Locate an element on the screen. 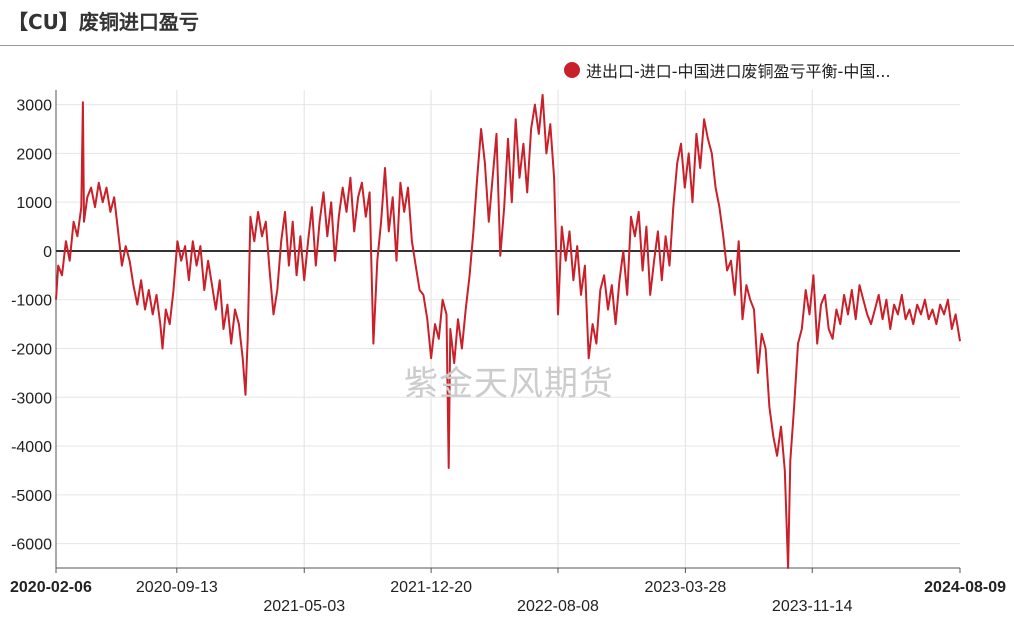  x-tick-label: 2022-08-08 is located at coordinates (558, 606).